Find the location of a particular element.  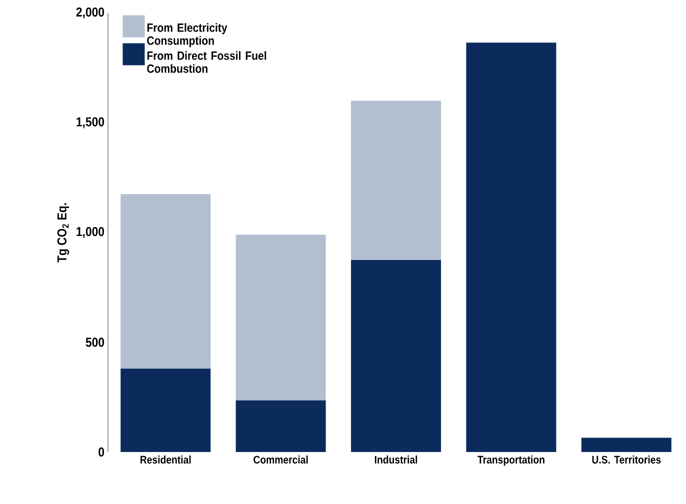

y-tick-label: 1,500 is located at coordinates (90, 122).